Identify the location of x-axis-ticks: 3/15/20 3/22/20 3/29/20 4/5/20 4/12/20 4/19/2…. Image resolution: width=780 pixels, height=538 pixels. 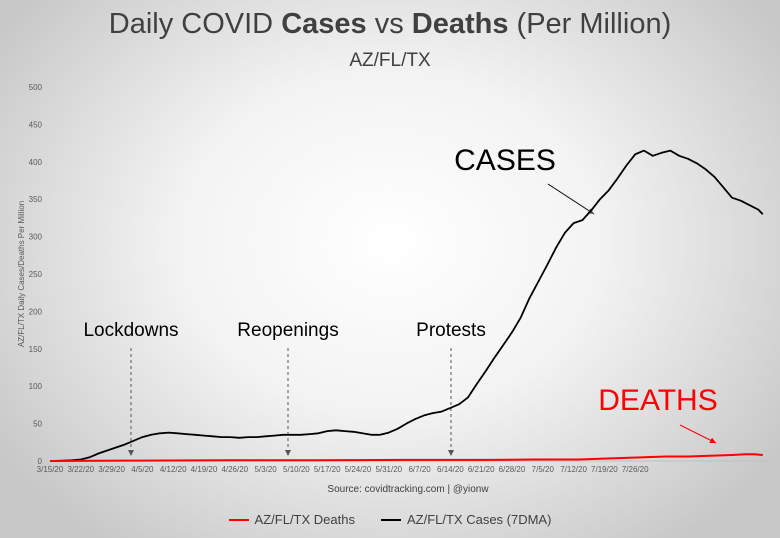
(343, 469).